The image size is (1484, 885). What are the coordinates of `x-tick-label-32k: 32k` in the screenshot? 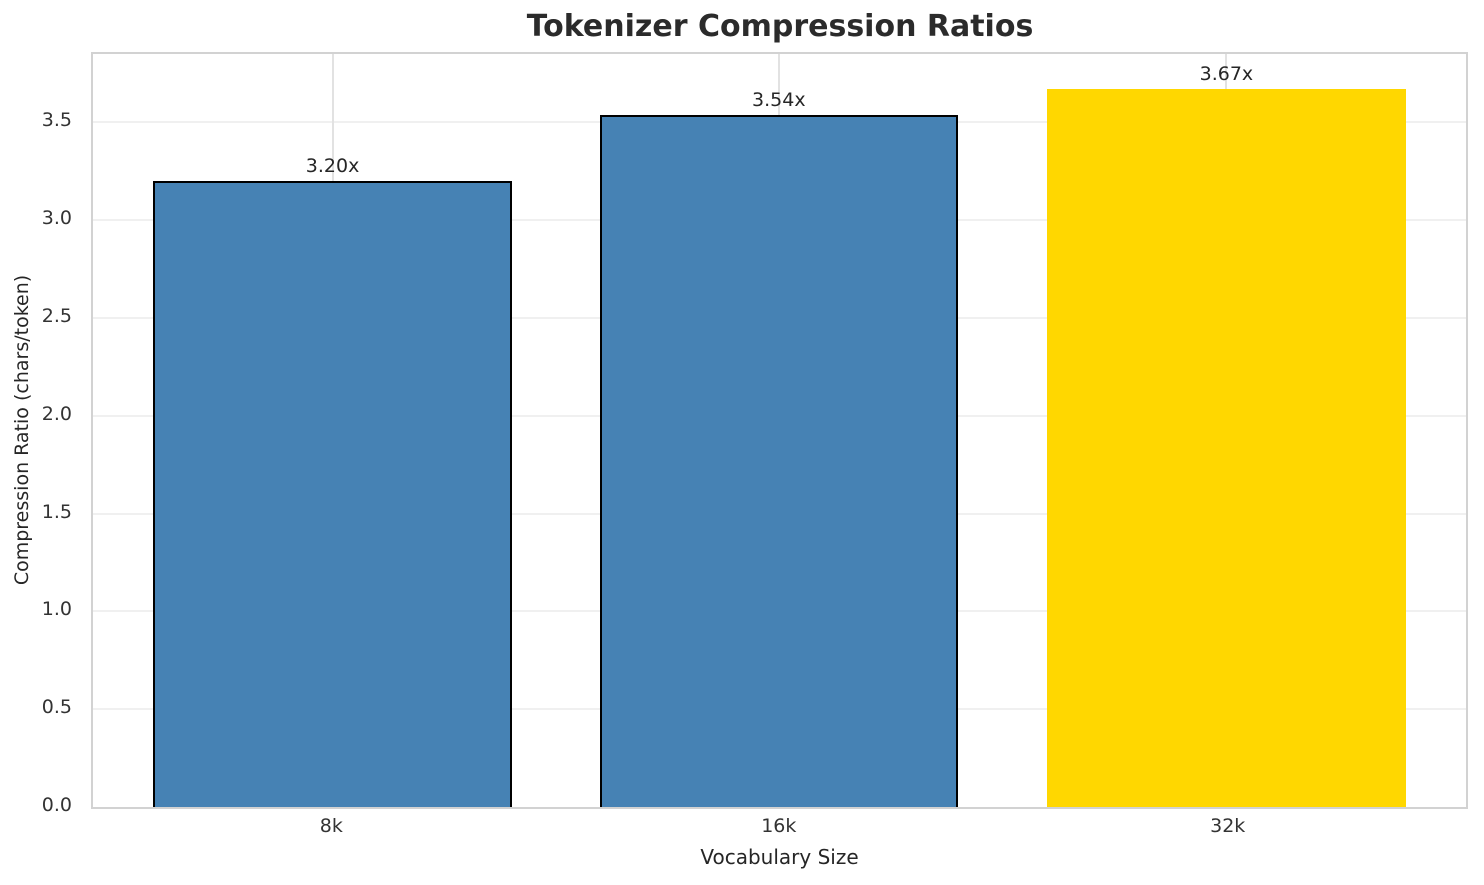 It's located at (1228, 826).